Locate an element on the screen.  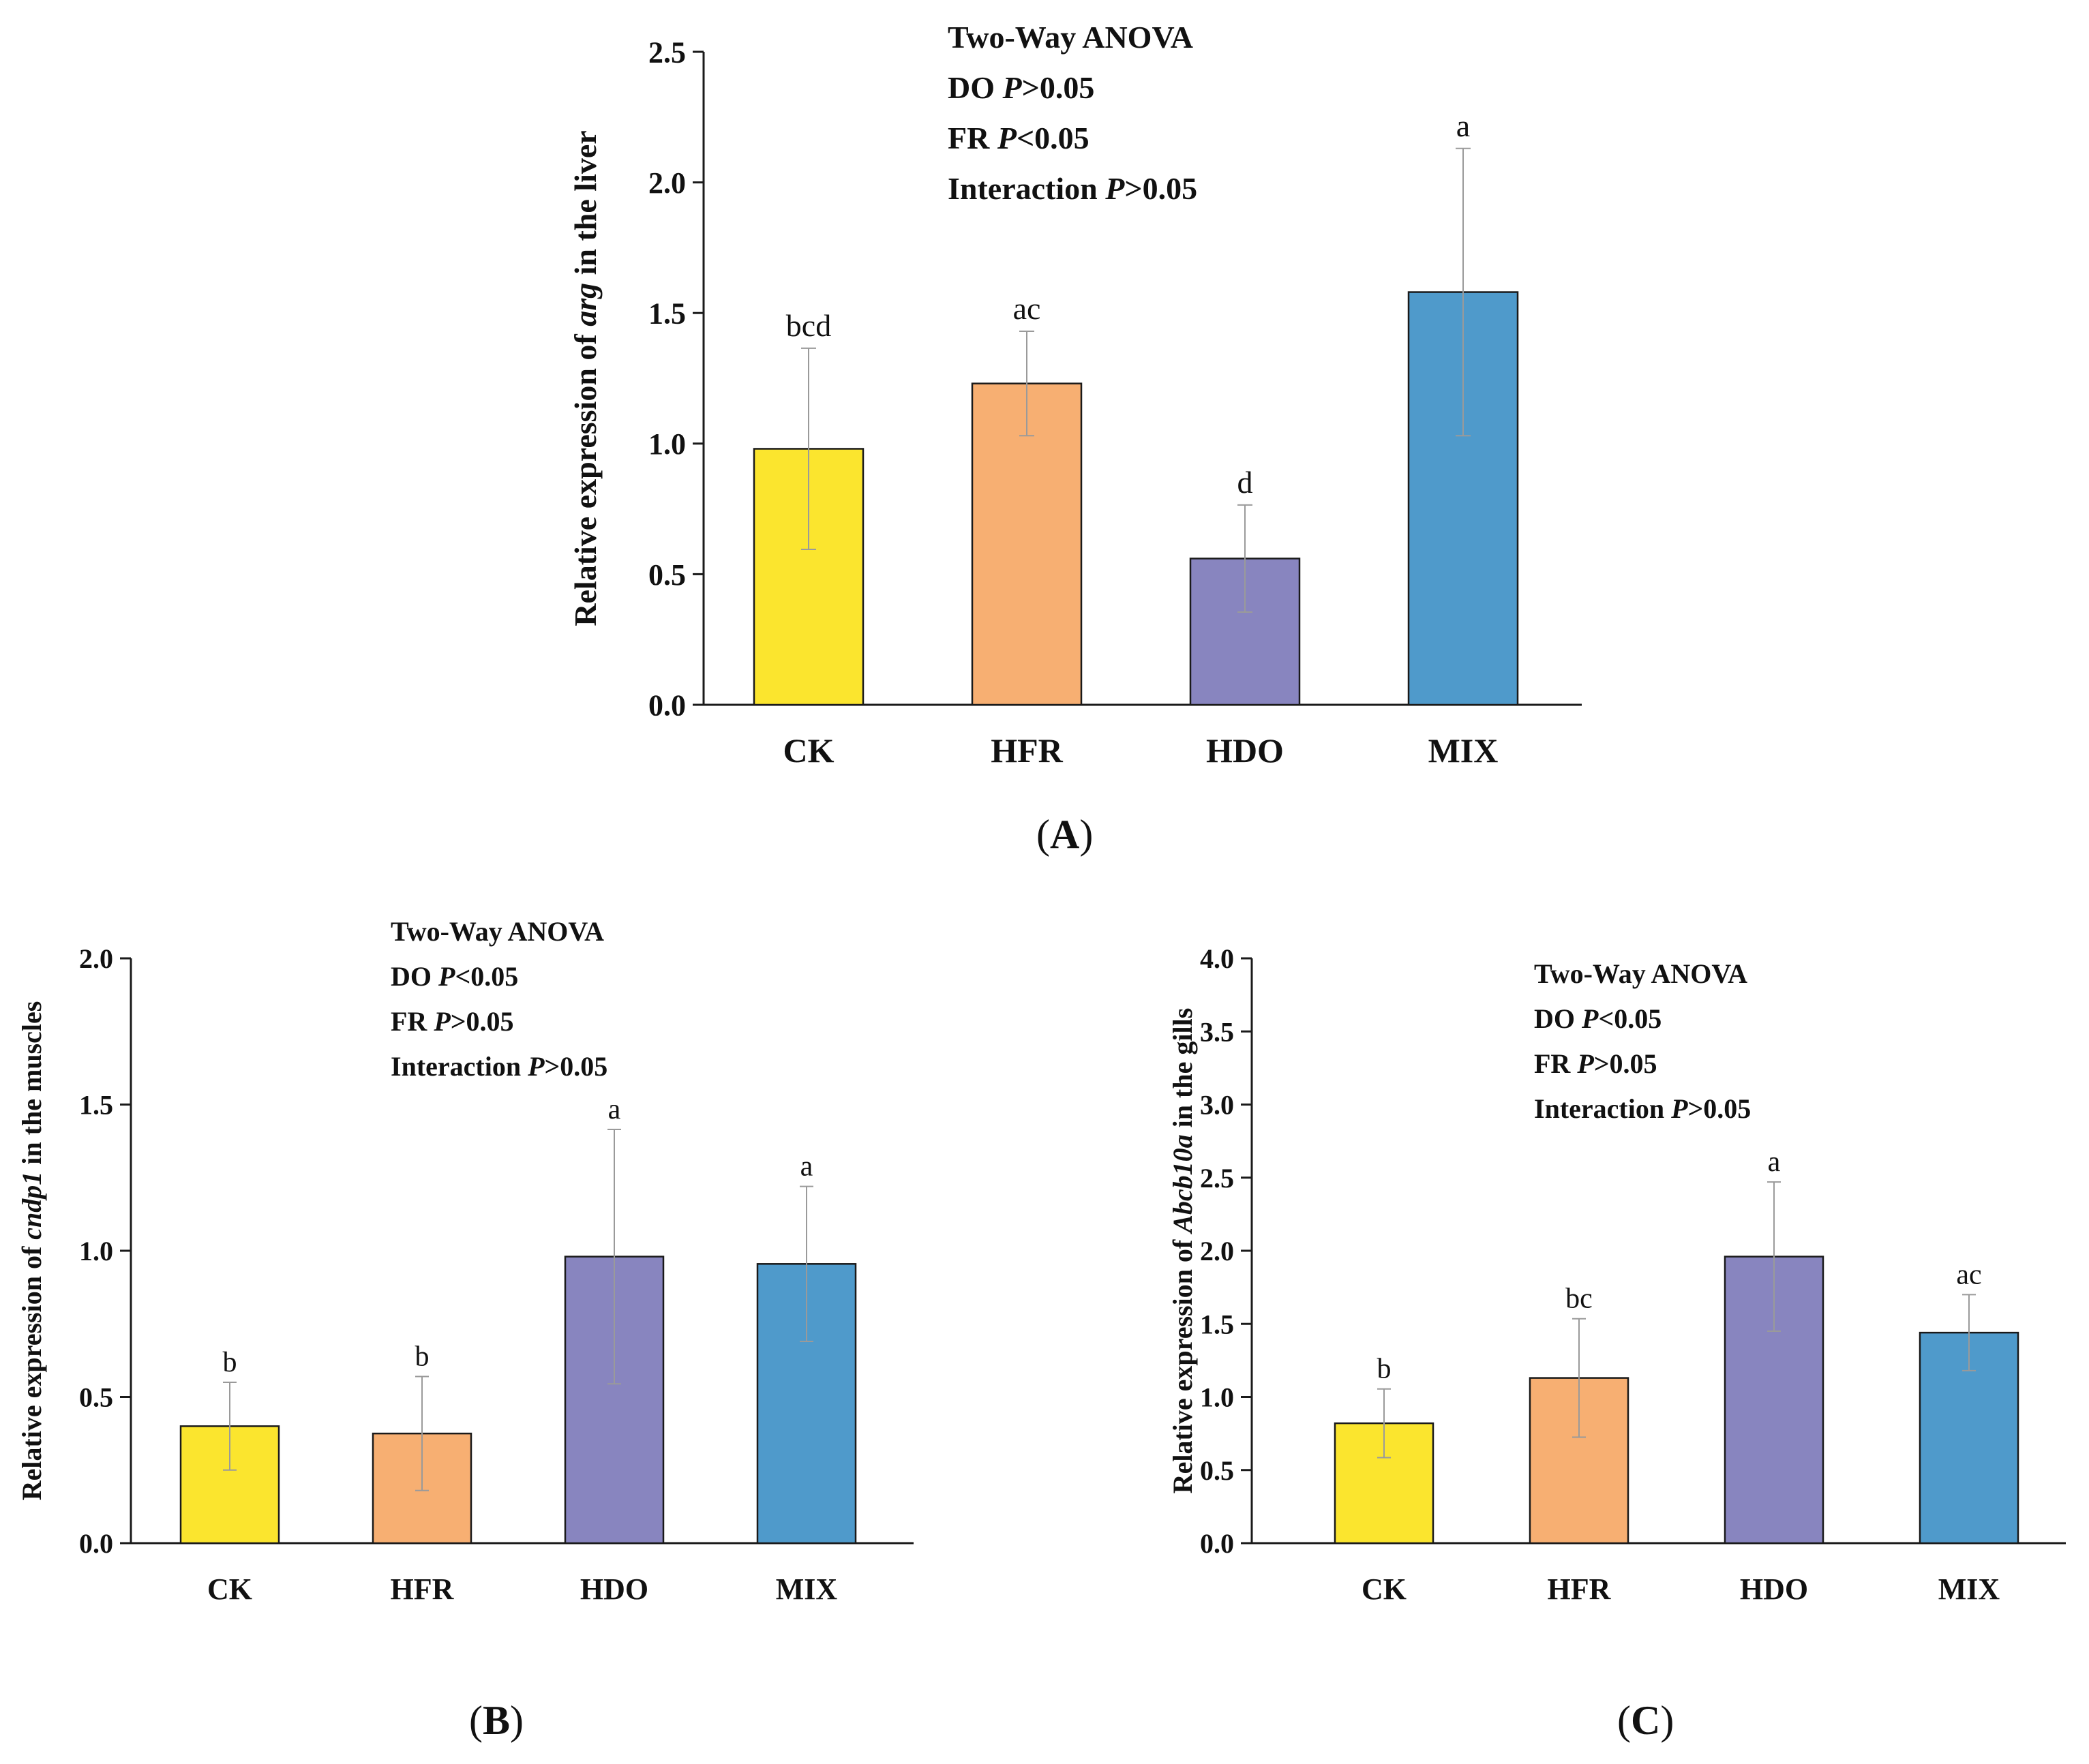
significance-letter: bc is located at coordinates (1579, 1299).